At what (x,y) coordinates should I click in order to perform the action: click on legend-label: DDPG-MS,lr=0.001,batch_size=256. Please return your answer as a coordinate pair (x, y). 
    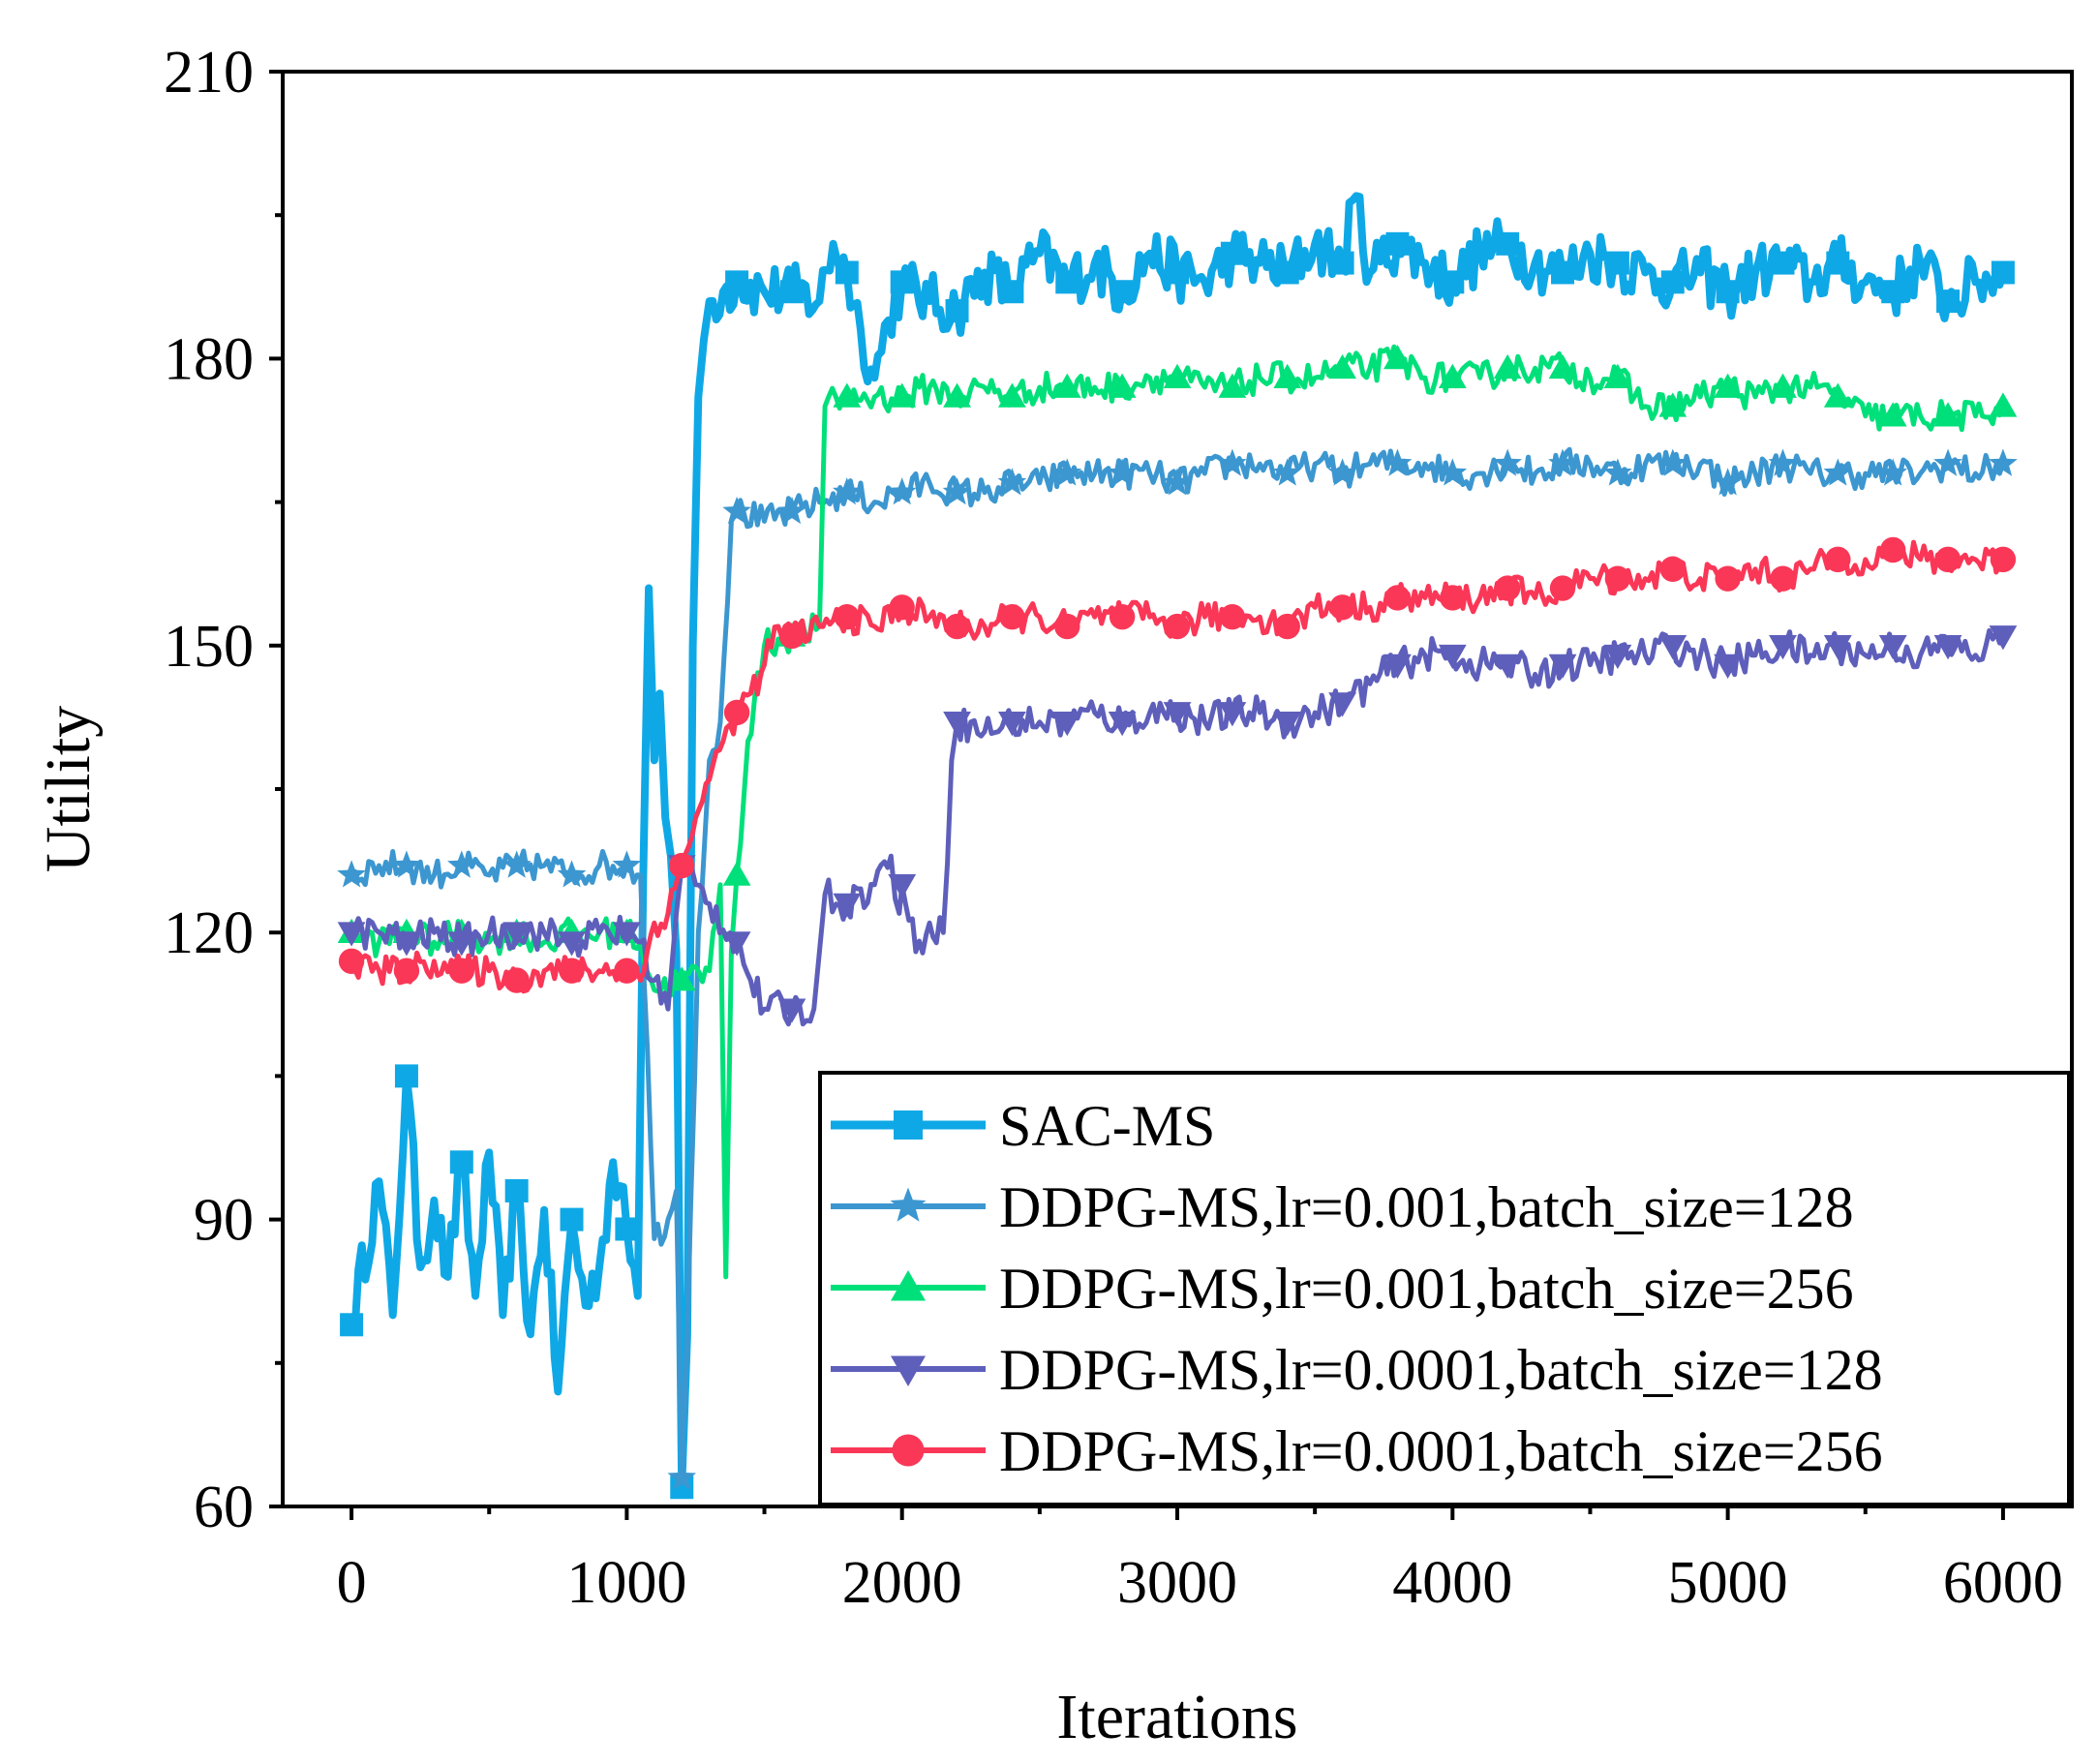
    Looking at the image, I should click on (1426, 1289).